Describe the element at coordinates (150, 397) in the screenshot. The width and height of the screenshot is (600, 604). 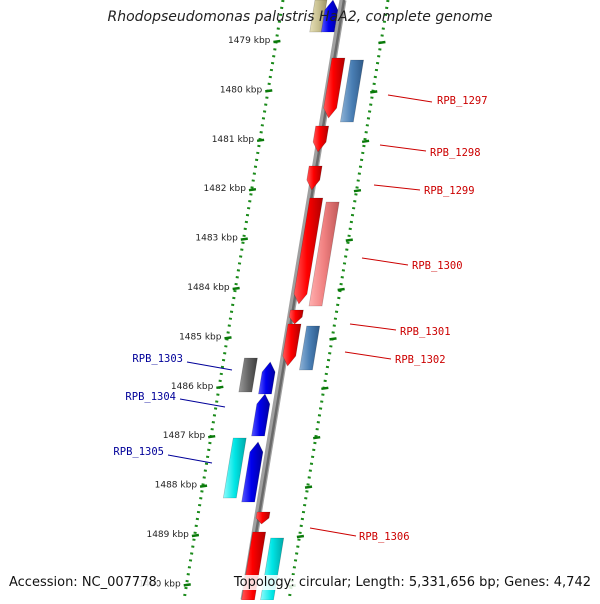
I see `gene-label-rpb-1304: RPB_1304` at that location.